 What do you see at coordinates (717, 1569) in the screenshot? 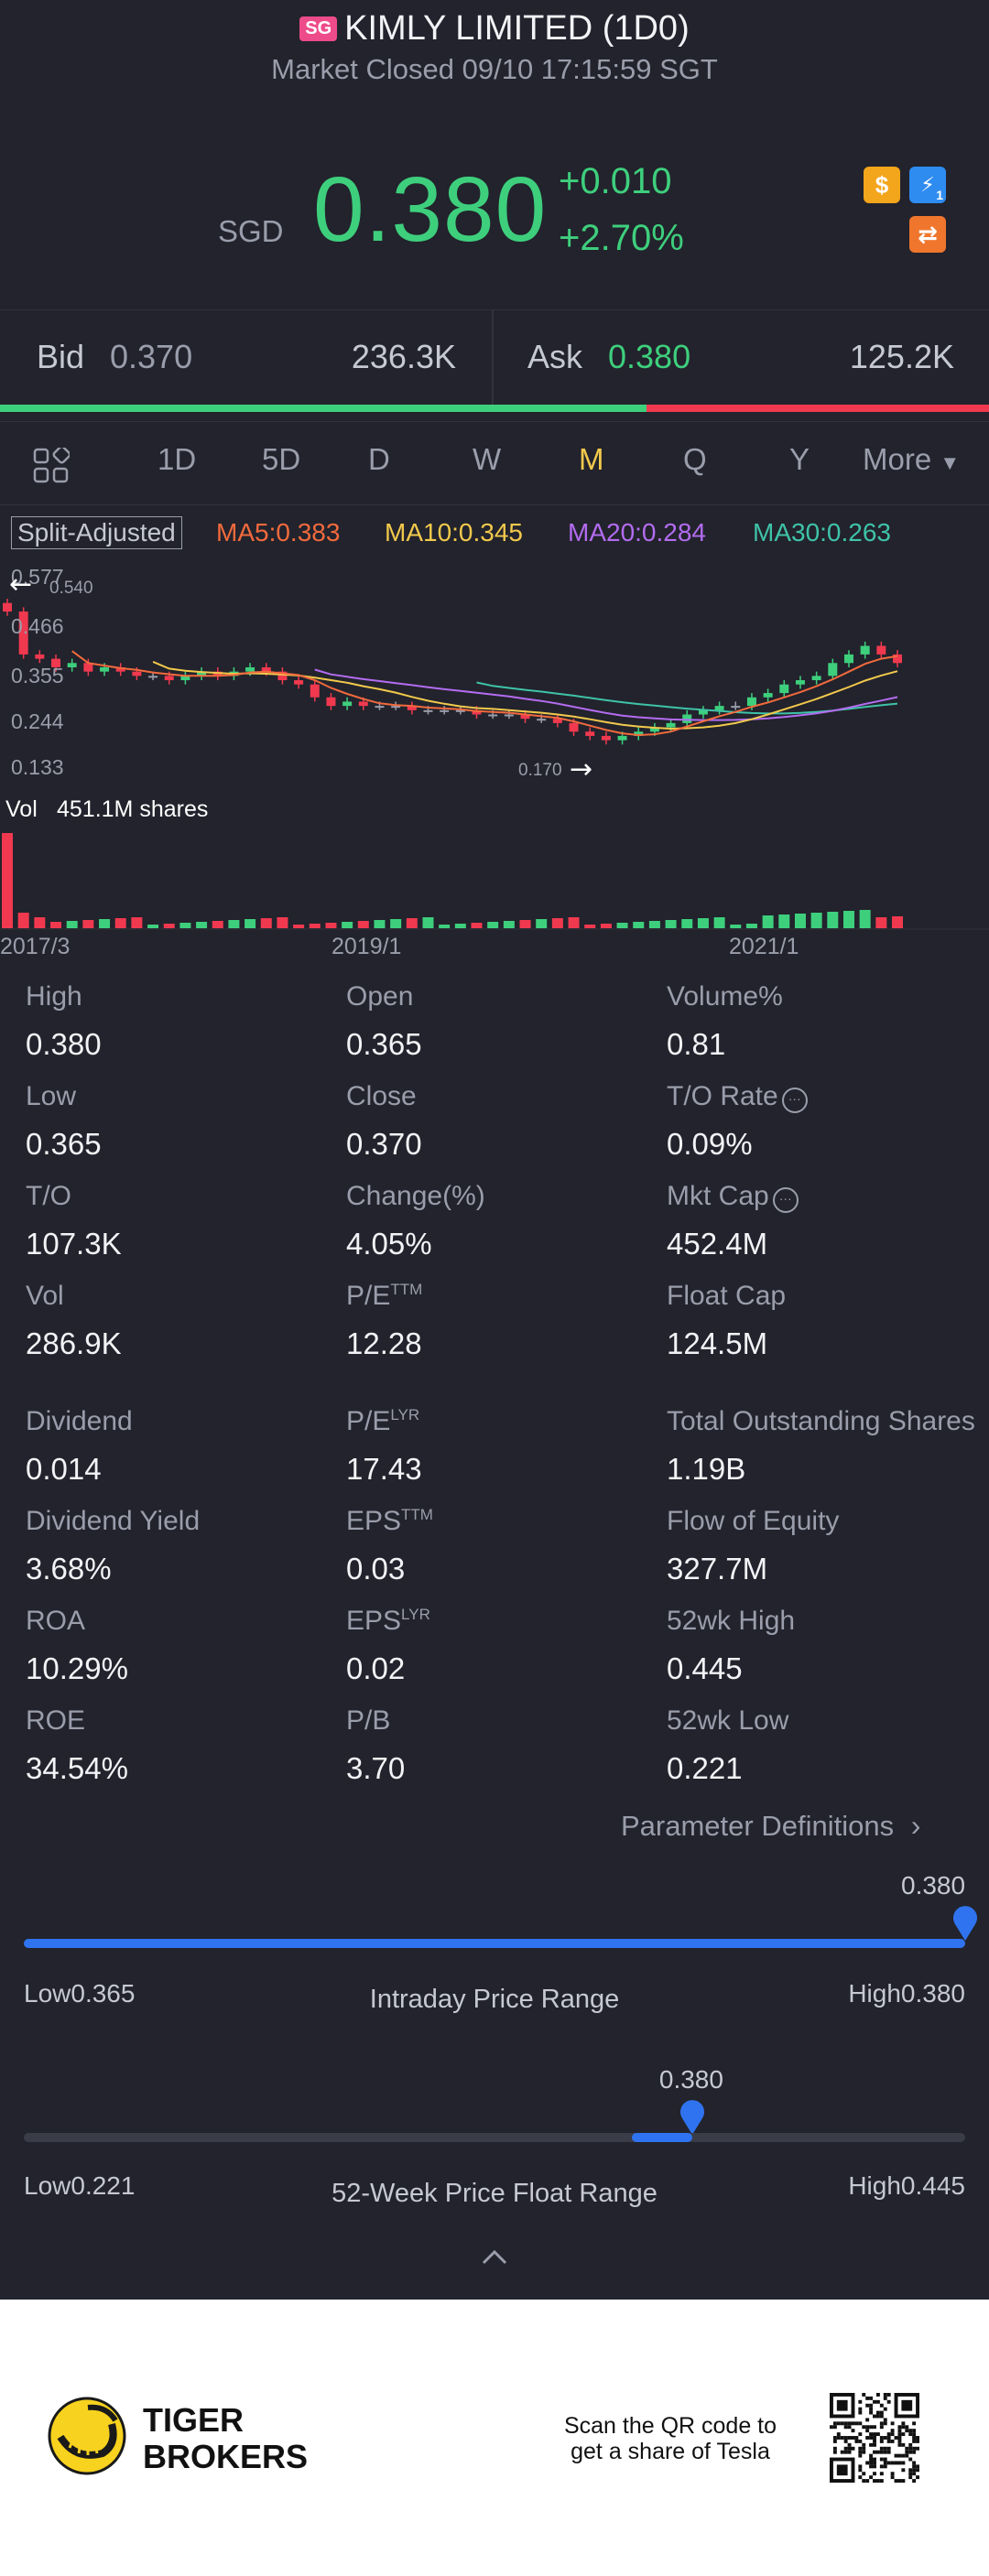
I see `stat-value-flow-of-equity: 327.7M` at bounding box center [717, 1569].